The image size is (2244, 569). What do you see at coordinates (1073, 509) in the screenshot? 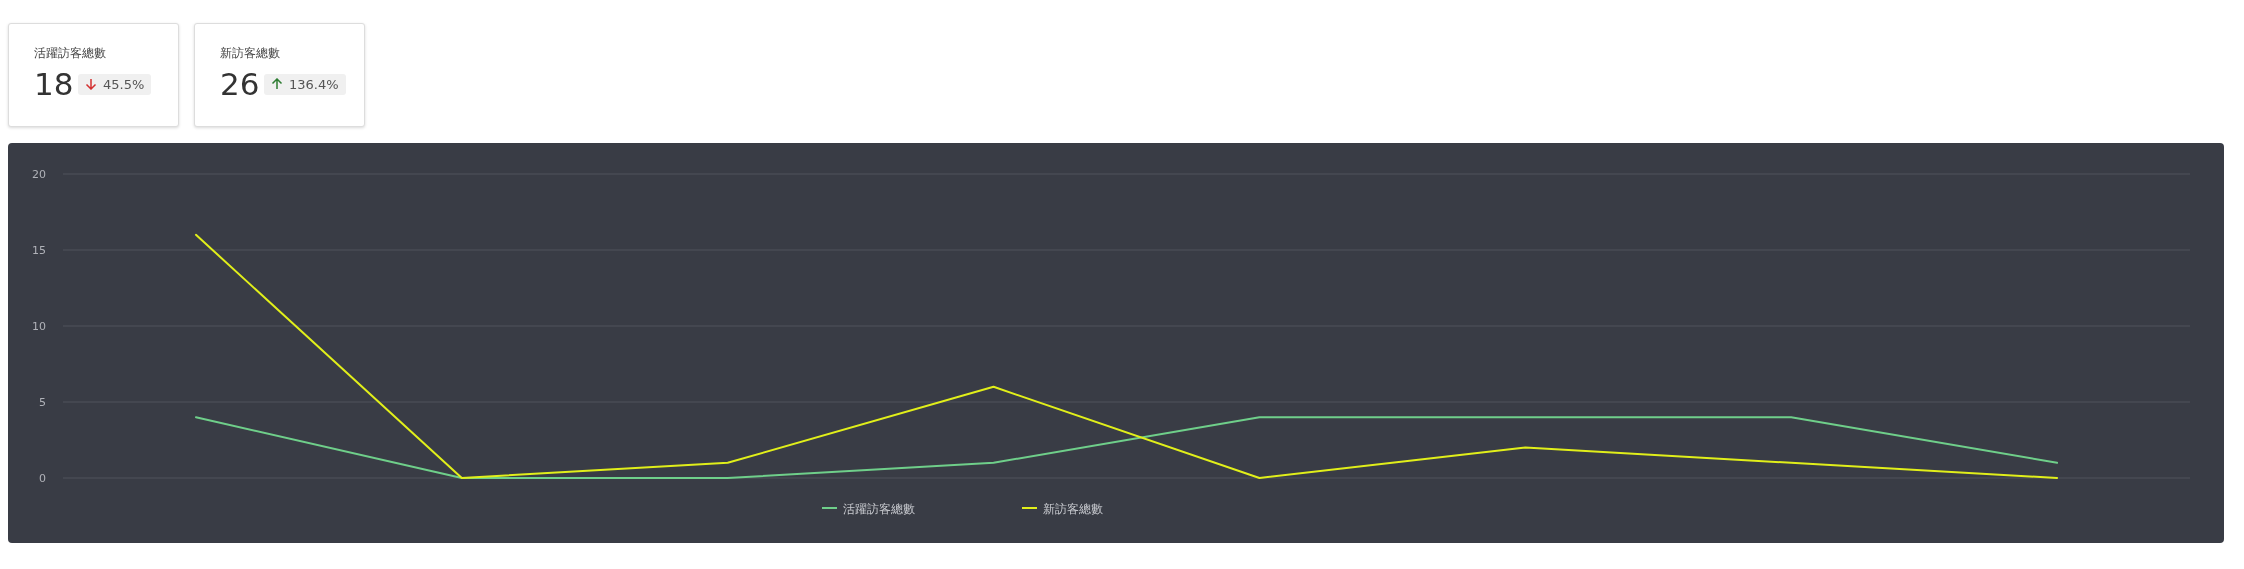
I see `legend-label: 新訪客總數` at bounding box center [1073, 509].